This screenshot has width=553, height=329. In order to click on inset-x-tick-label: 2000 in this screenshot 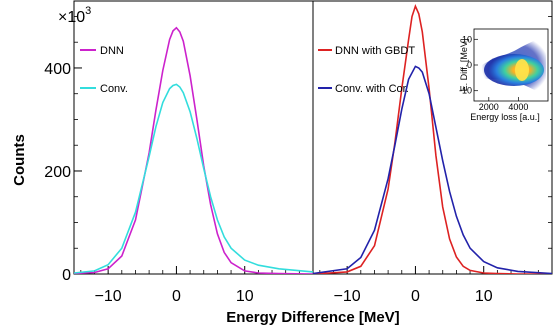, I will do `click(489, 107)`.